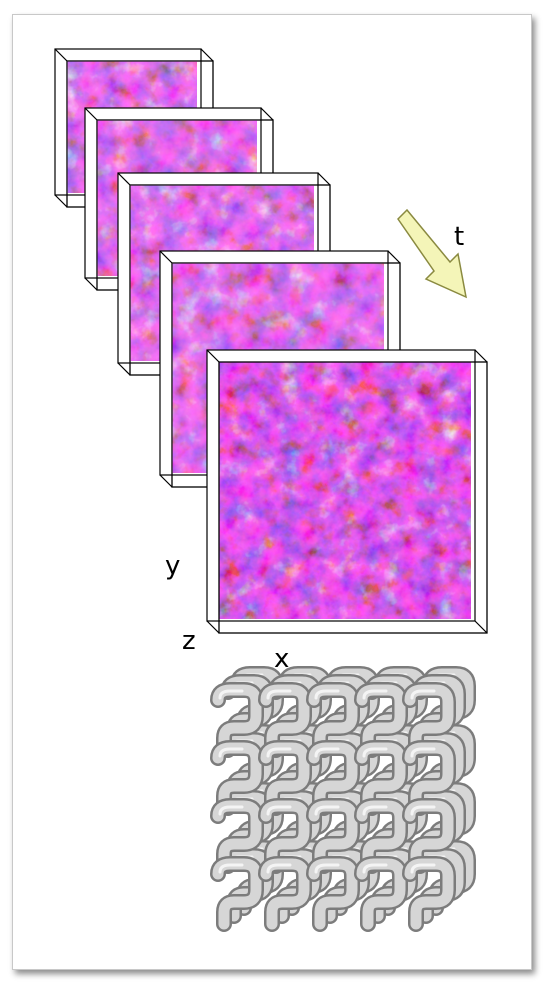  Describe the element at coordinates (281, 659) in the screenshot. I see `x-axis-label: x` at that location.